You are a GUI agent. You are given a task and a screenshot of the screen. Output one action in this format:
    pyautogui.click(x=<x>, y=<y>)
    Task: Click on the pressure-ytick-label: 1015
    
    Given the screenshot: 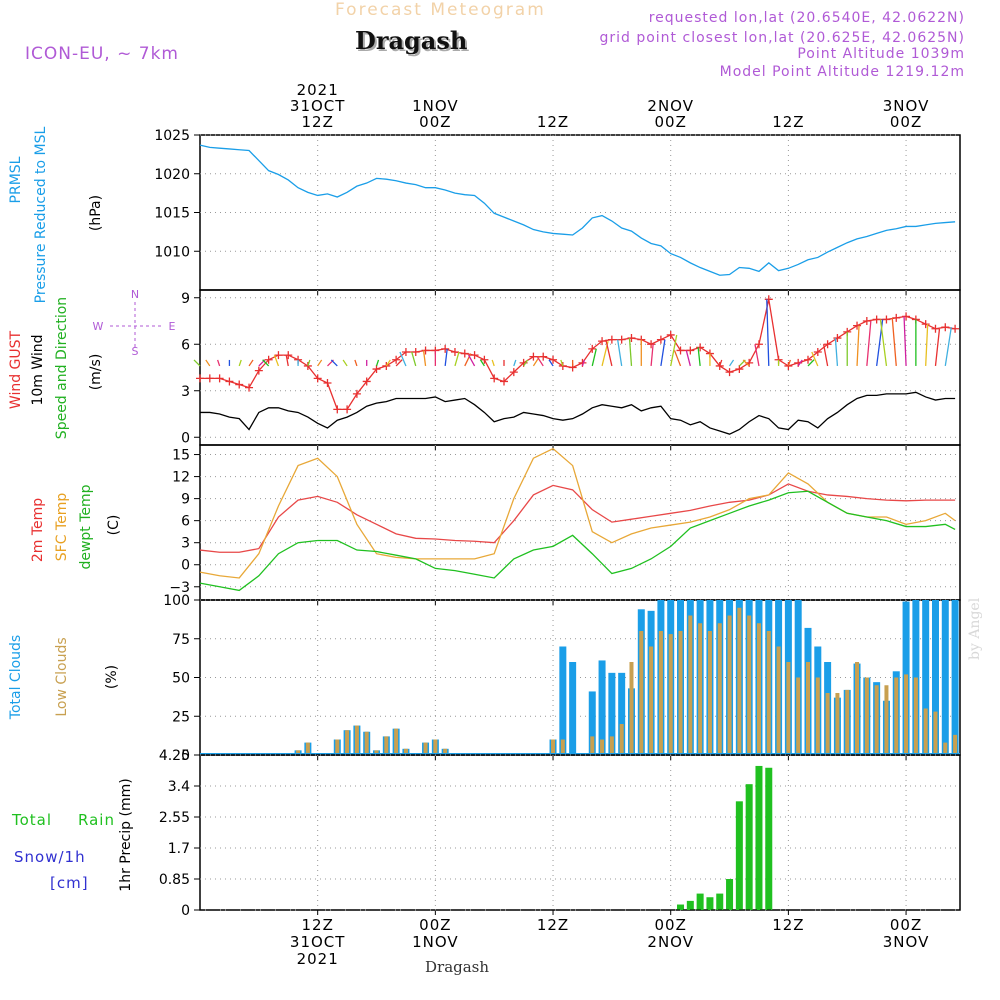 What is the action you would take?
    pyautogui.click(x=172, y=214)
    